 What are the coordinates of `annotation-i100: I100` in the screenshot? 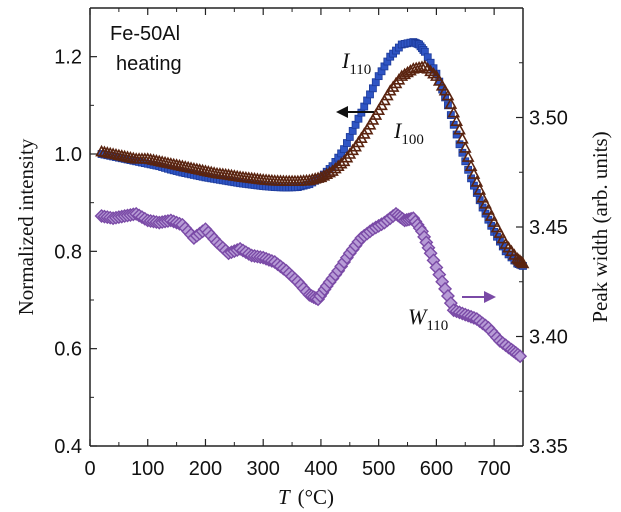 It's located at (408, 133).